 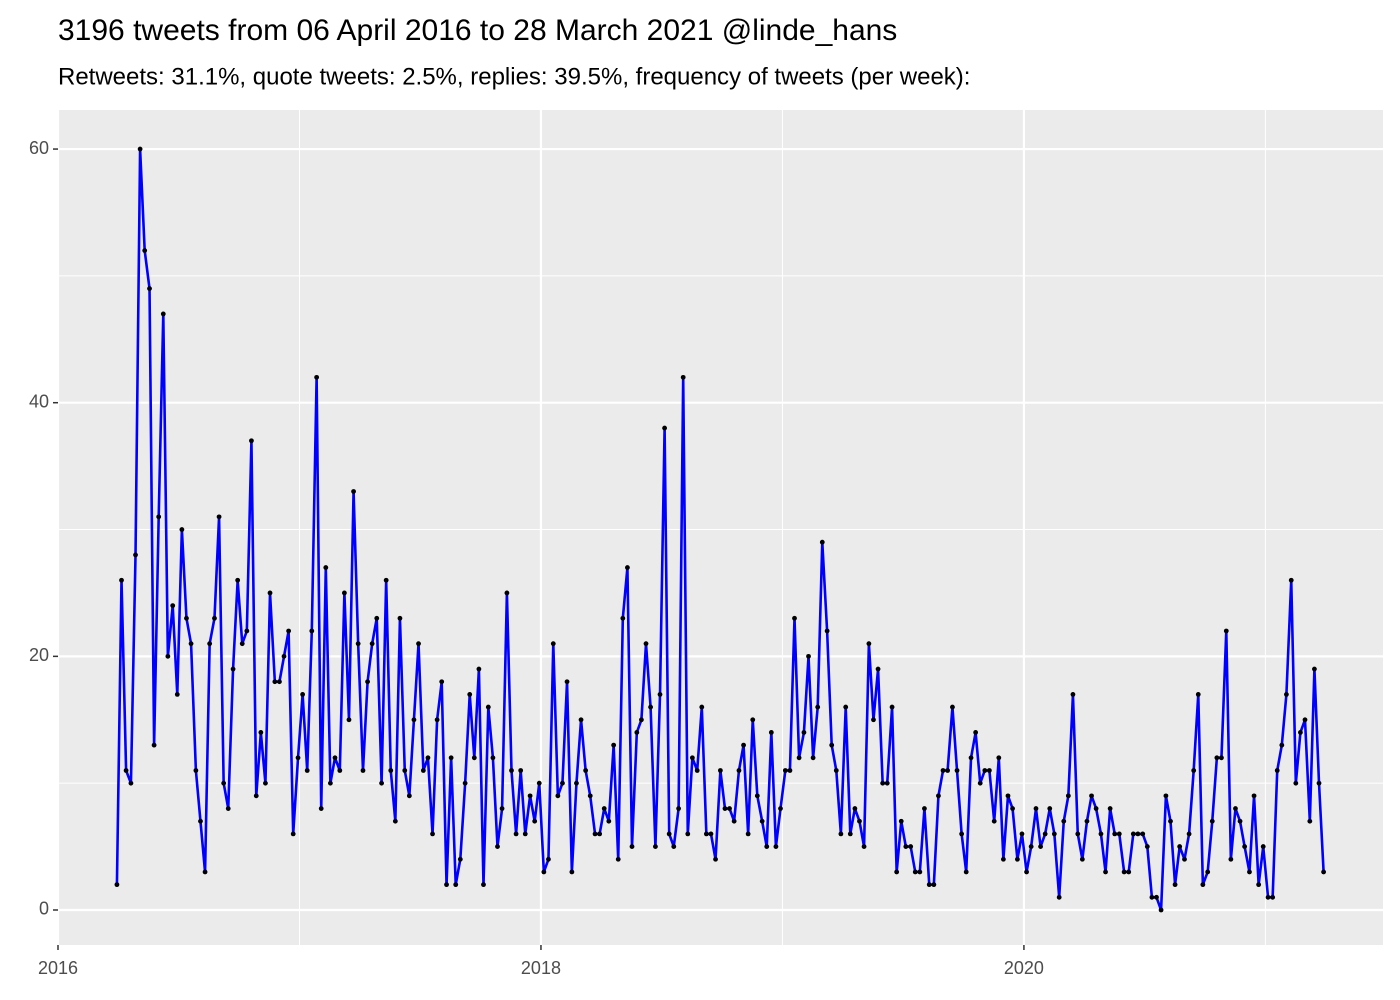 I want to click on x-tick-label: 2018, so click(x=541, y=968).